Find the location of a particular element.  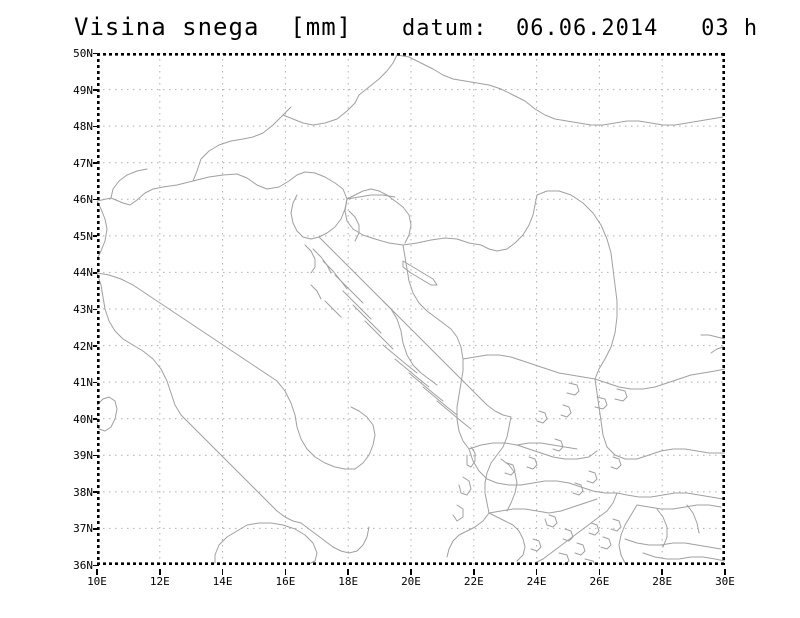

longitude-tick-label: 12E is located at coordinates (159, 581).